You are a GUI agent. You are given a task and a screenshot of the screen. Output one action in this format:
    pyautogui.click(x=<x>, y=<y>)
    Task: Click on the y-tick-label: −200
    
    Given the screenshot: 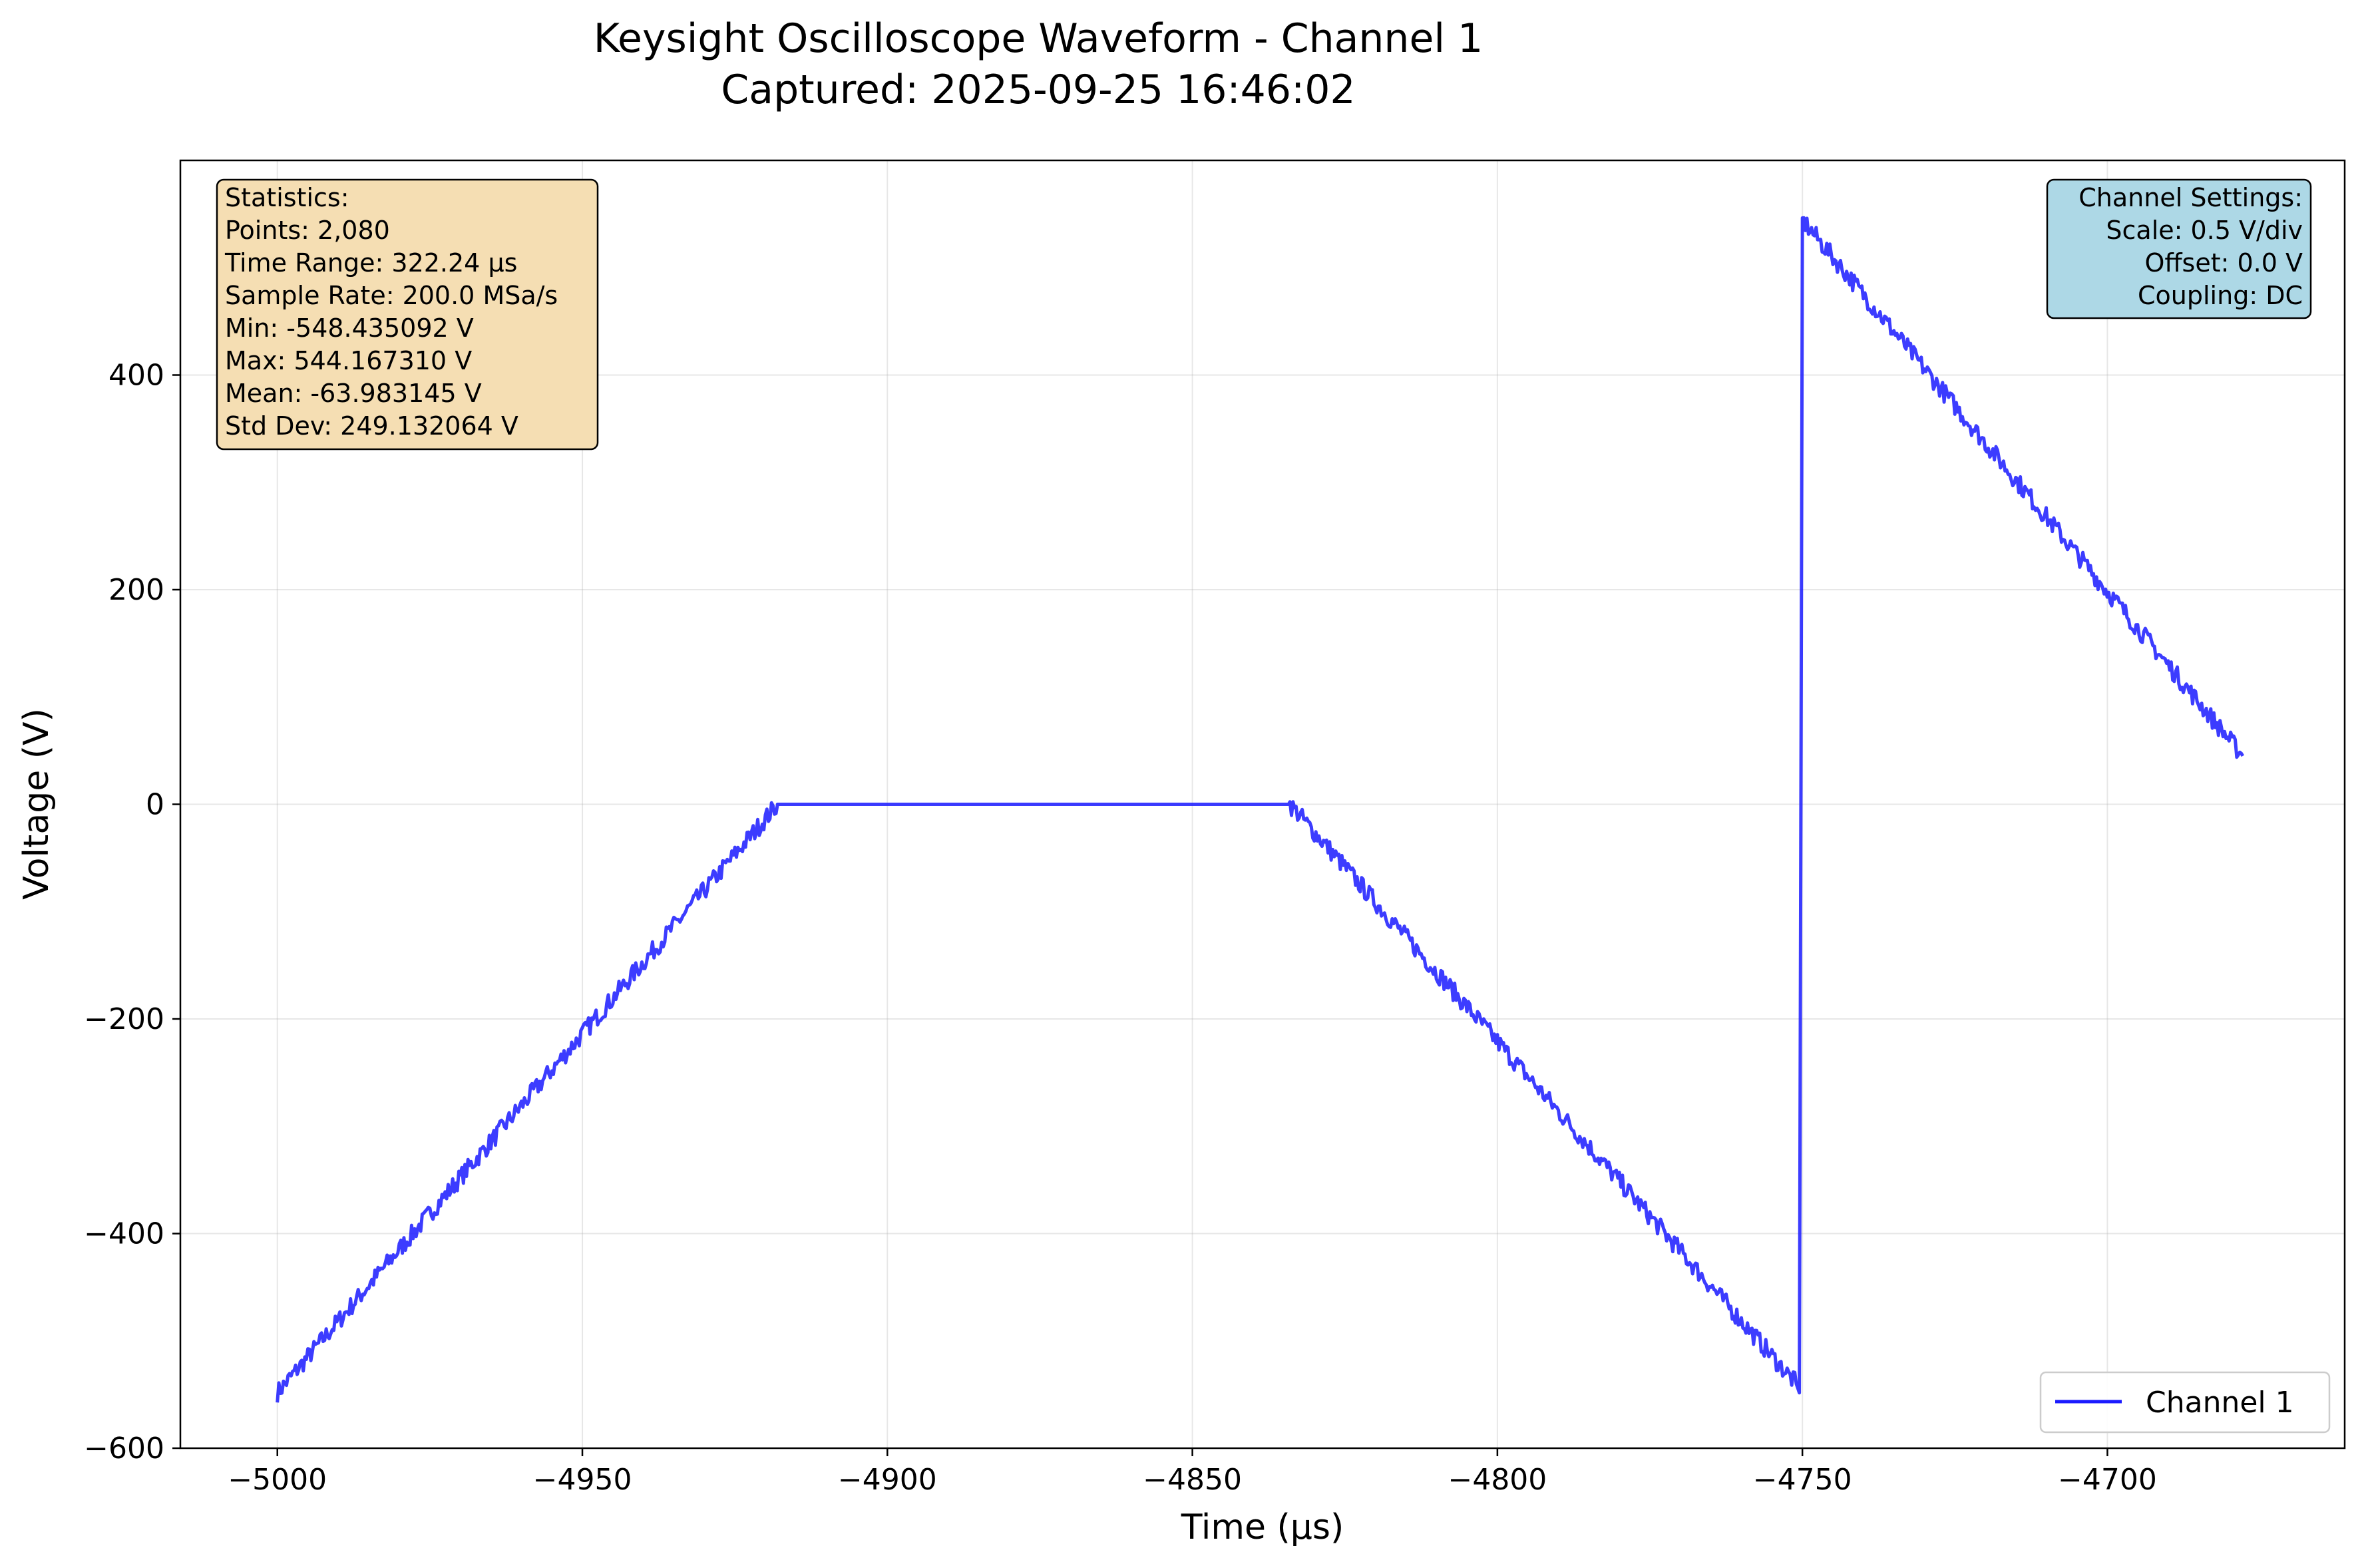 What is the action you would take?
    pyautogui.click(x=124, y=1019)
    